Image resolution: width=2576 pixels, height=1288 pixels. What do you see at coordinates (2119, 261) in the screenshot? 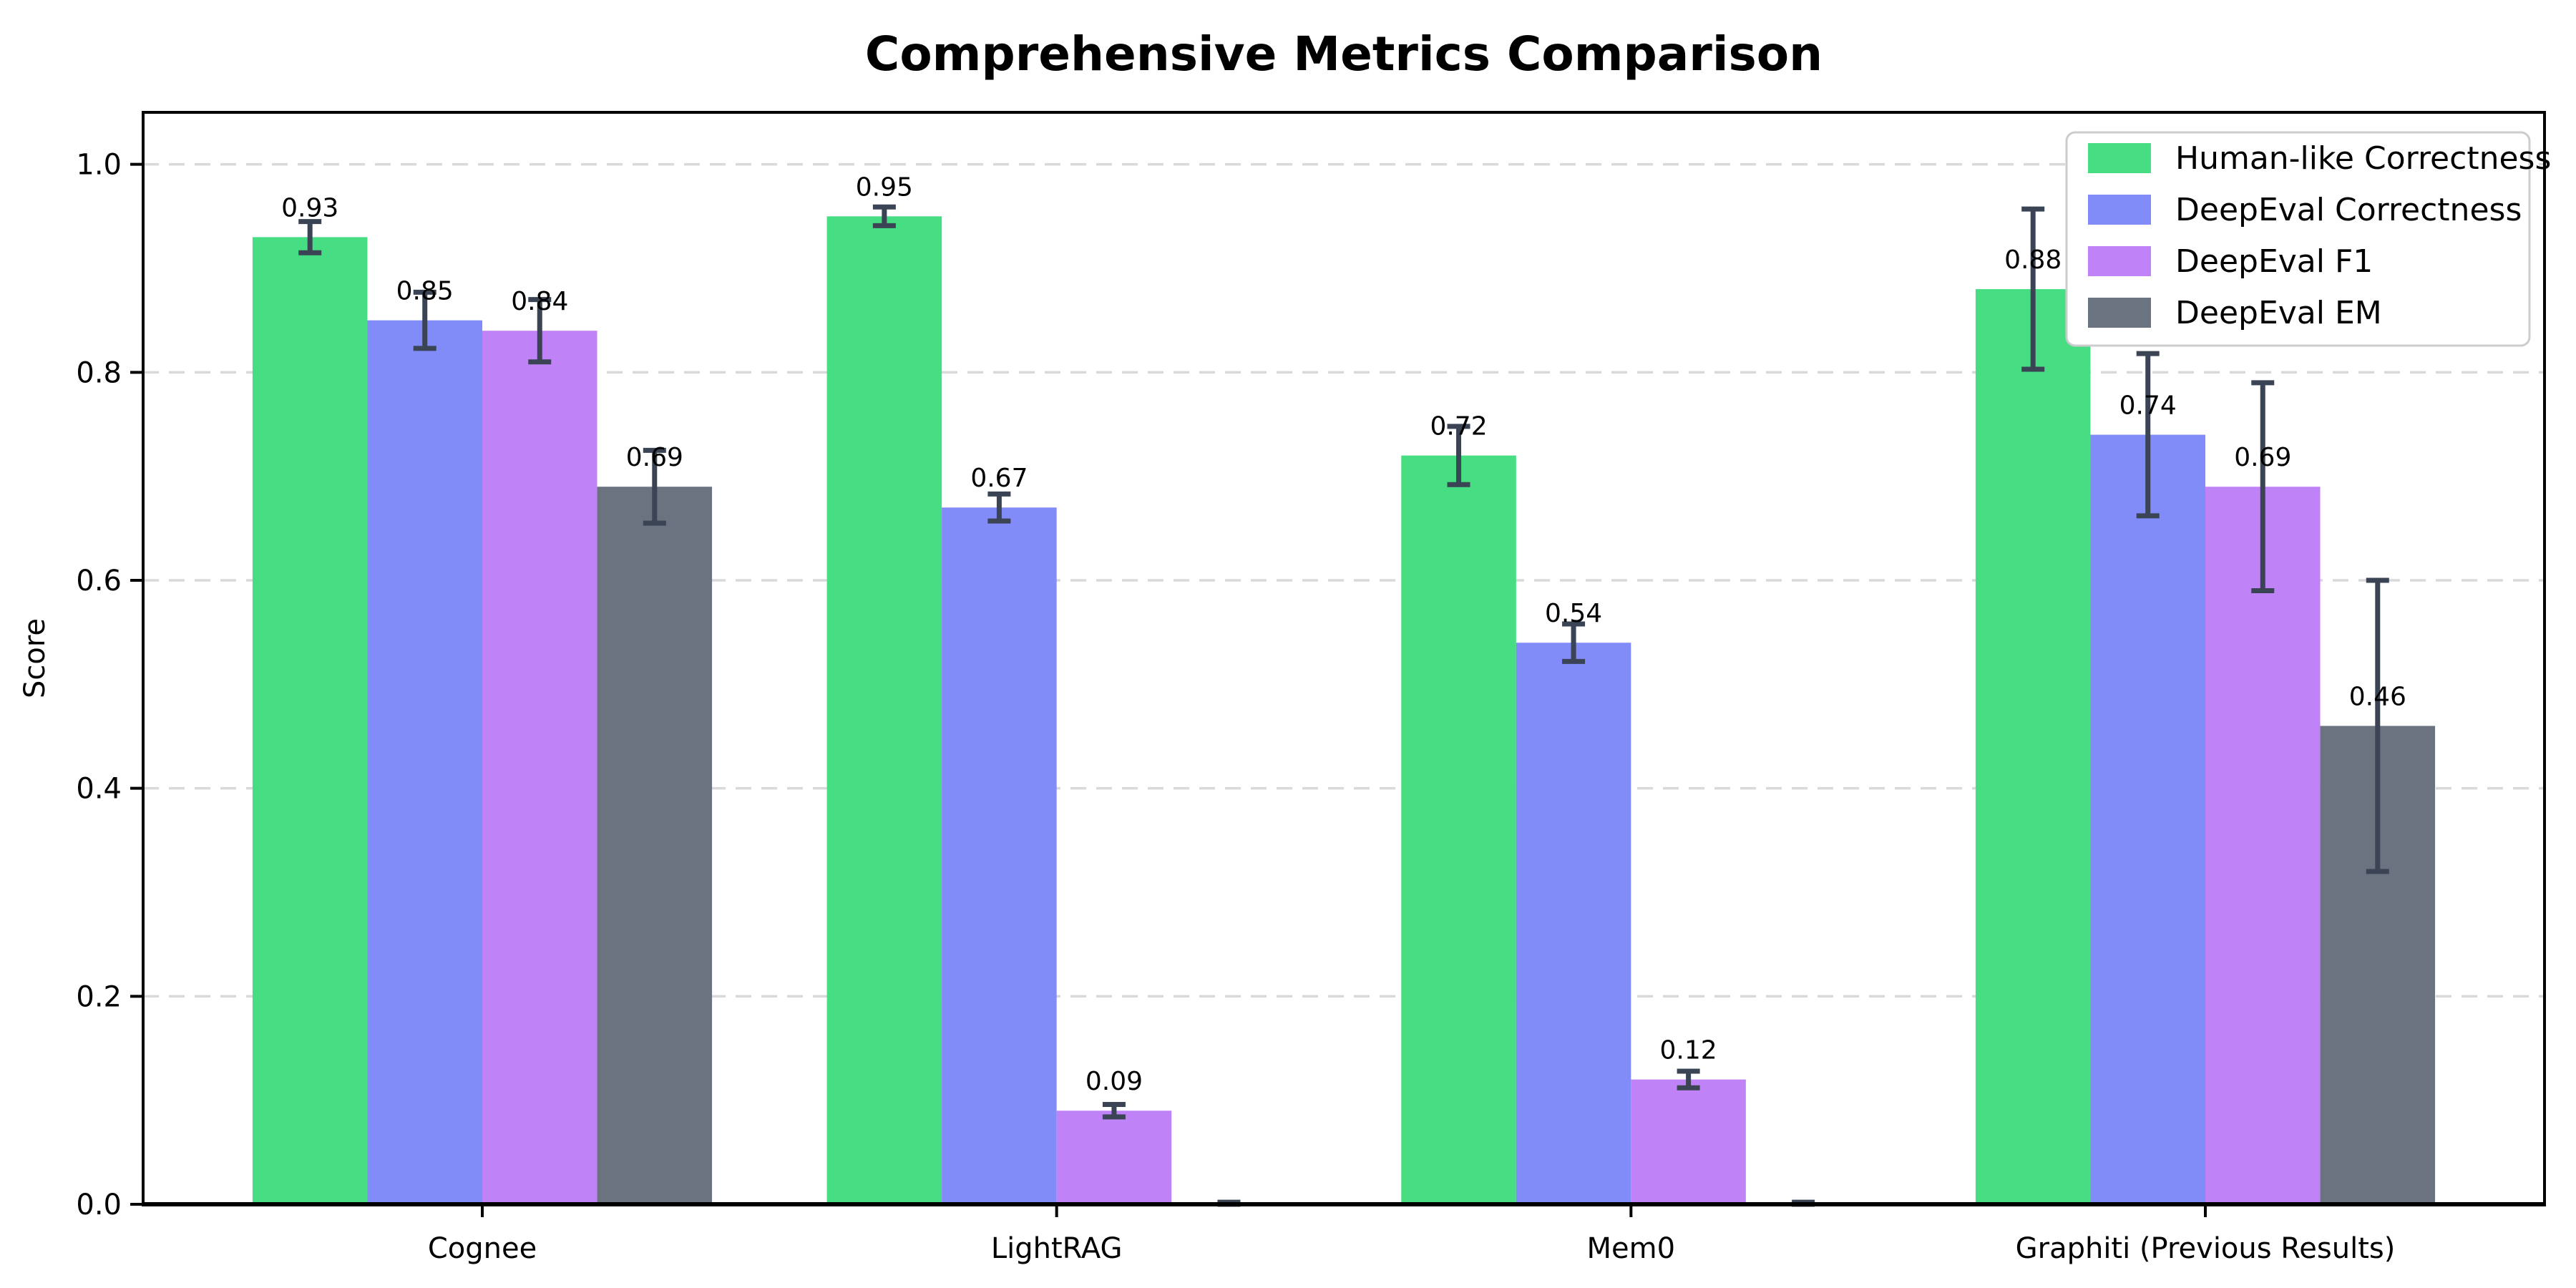
I see `legend-swatch-deepeval-f1` at bounding box center [2119, 261].